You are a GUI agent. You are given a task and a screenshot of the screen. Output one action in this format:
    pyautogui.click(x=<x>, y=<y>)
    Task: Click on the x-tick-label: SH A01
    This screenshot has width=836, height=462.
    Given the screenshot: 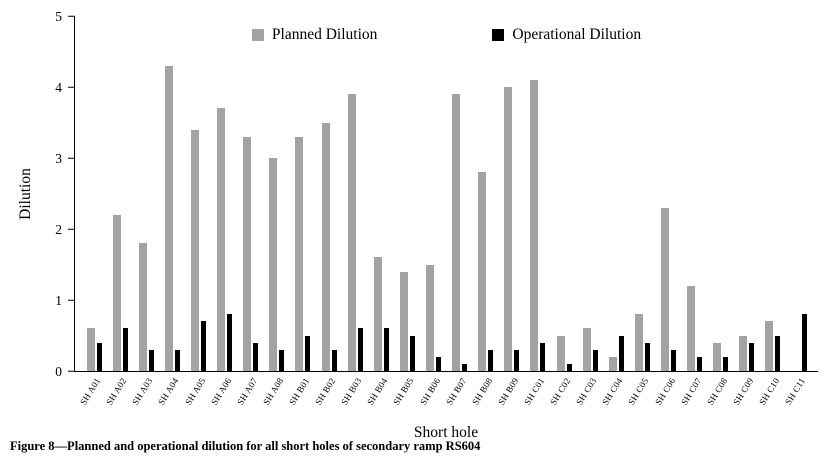 What is the action you would take?
    pyautogui.click(x=90, y=391)
    